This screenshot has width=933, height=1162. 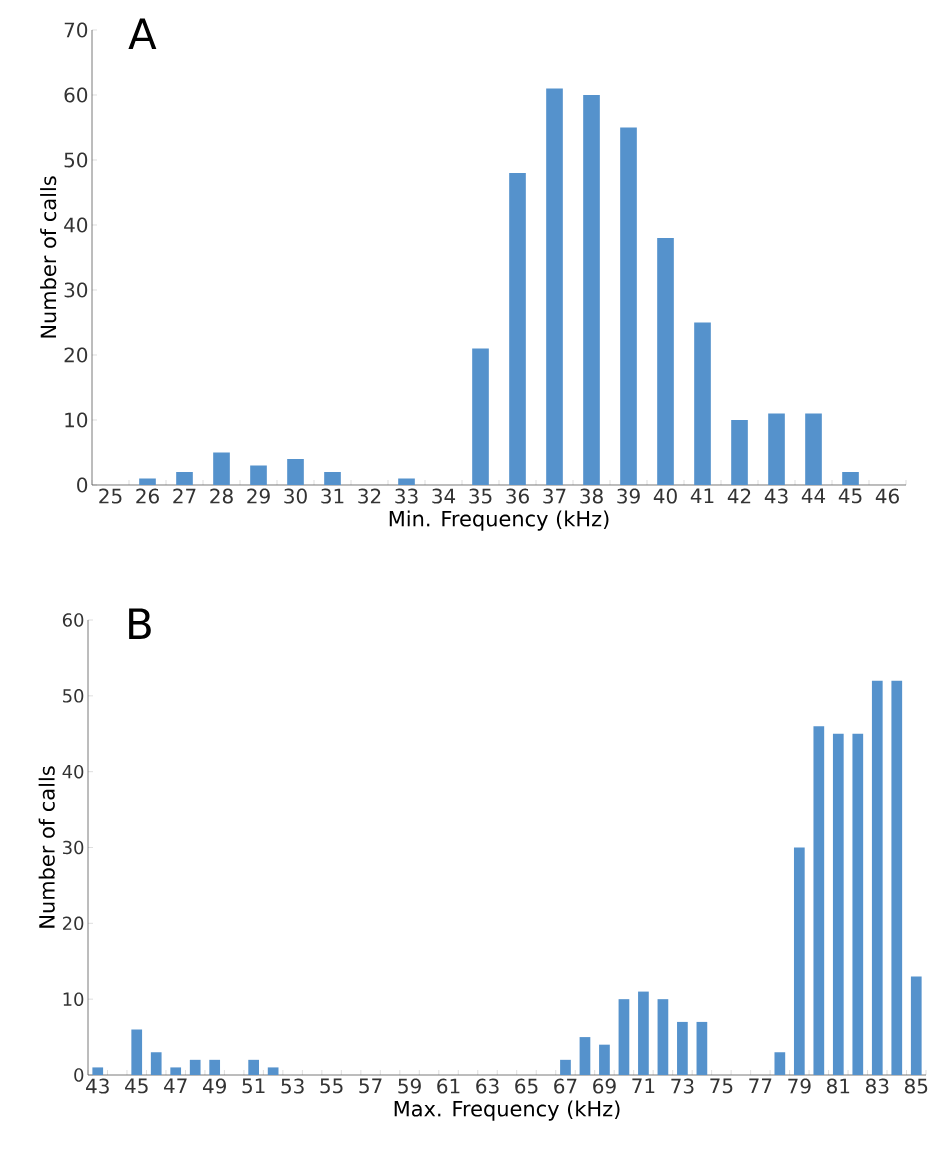 I want to click on y-axis-title: Number of calls, so click(x=48, y=257).